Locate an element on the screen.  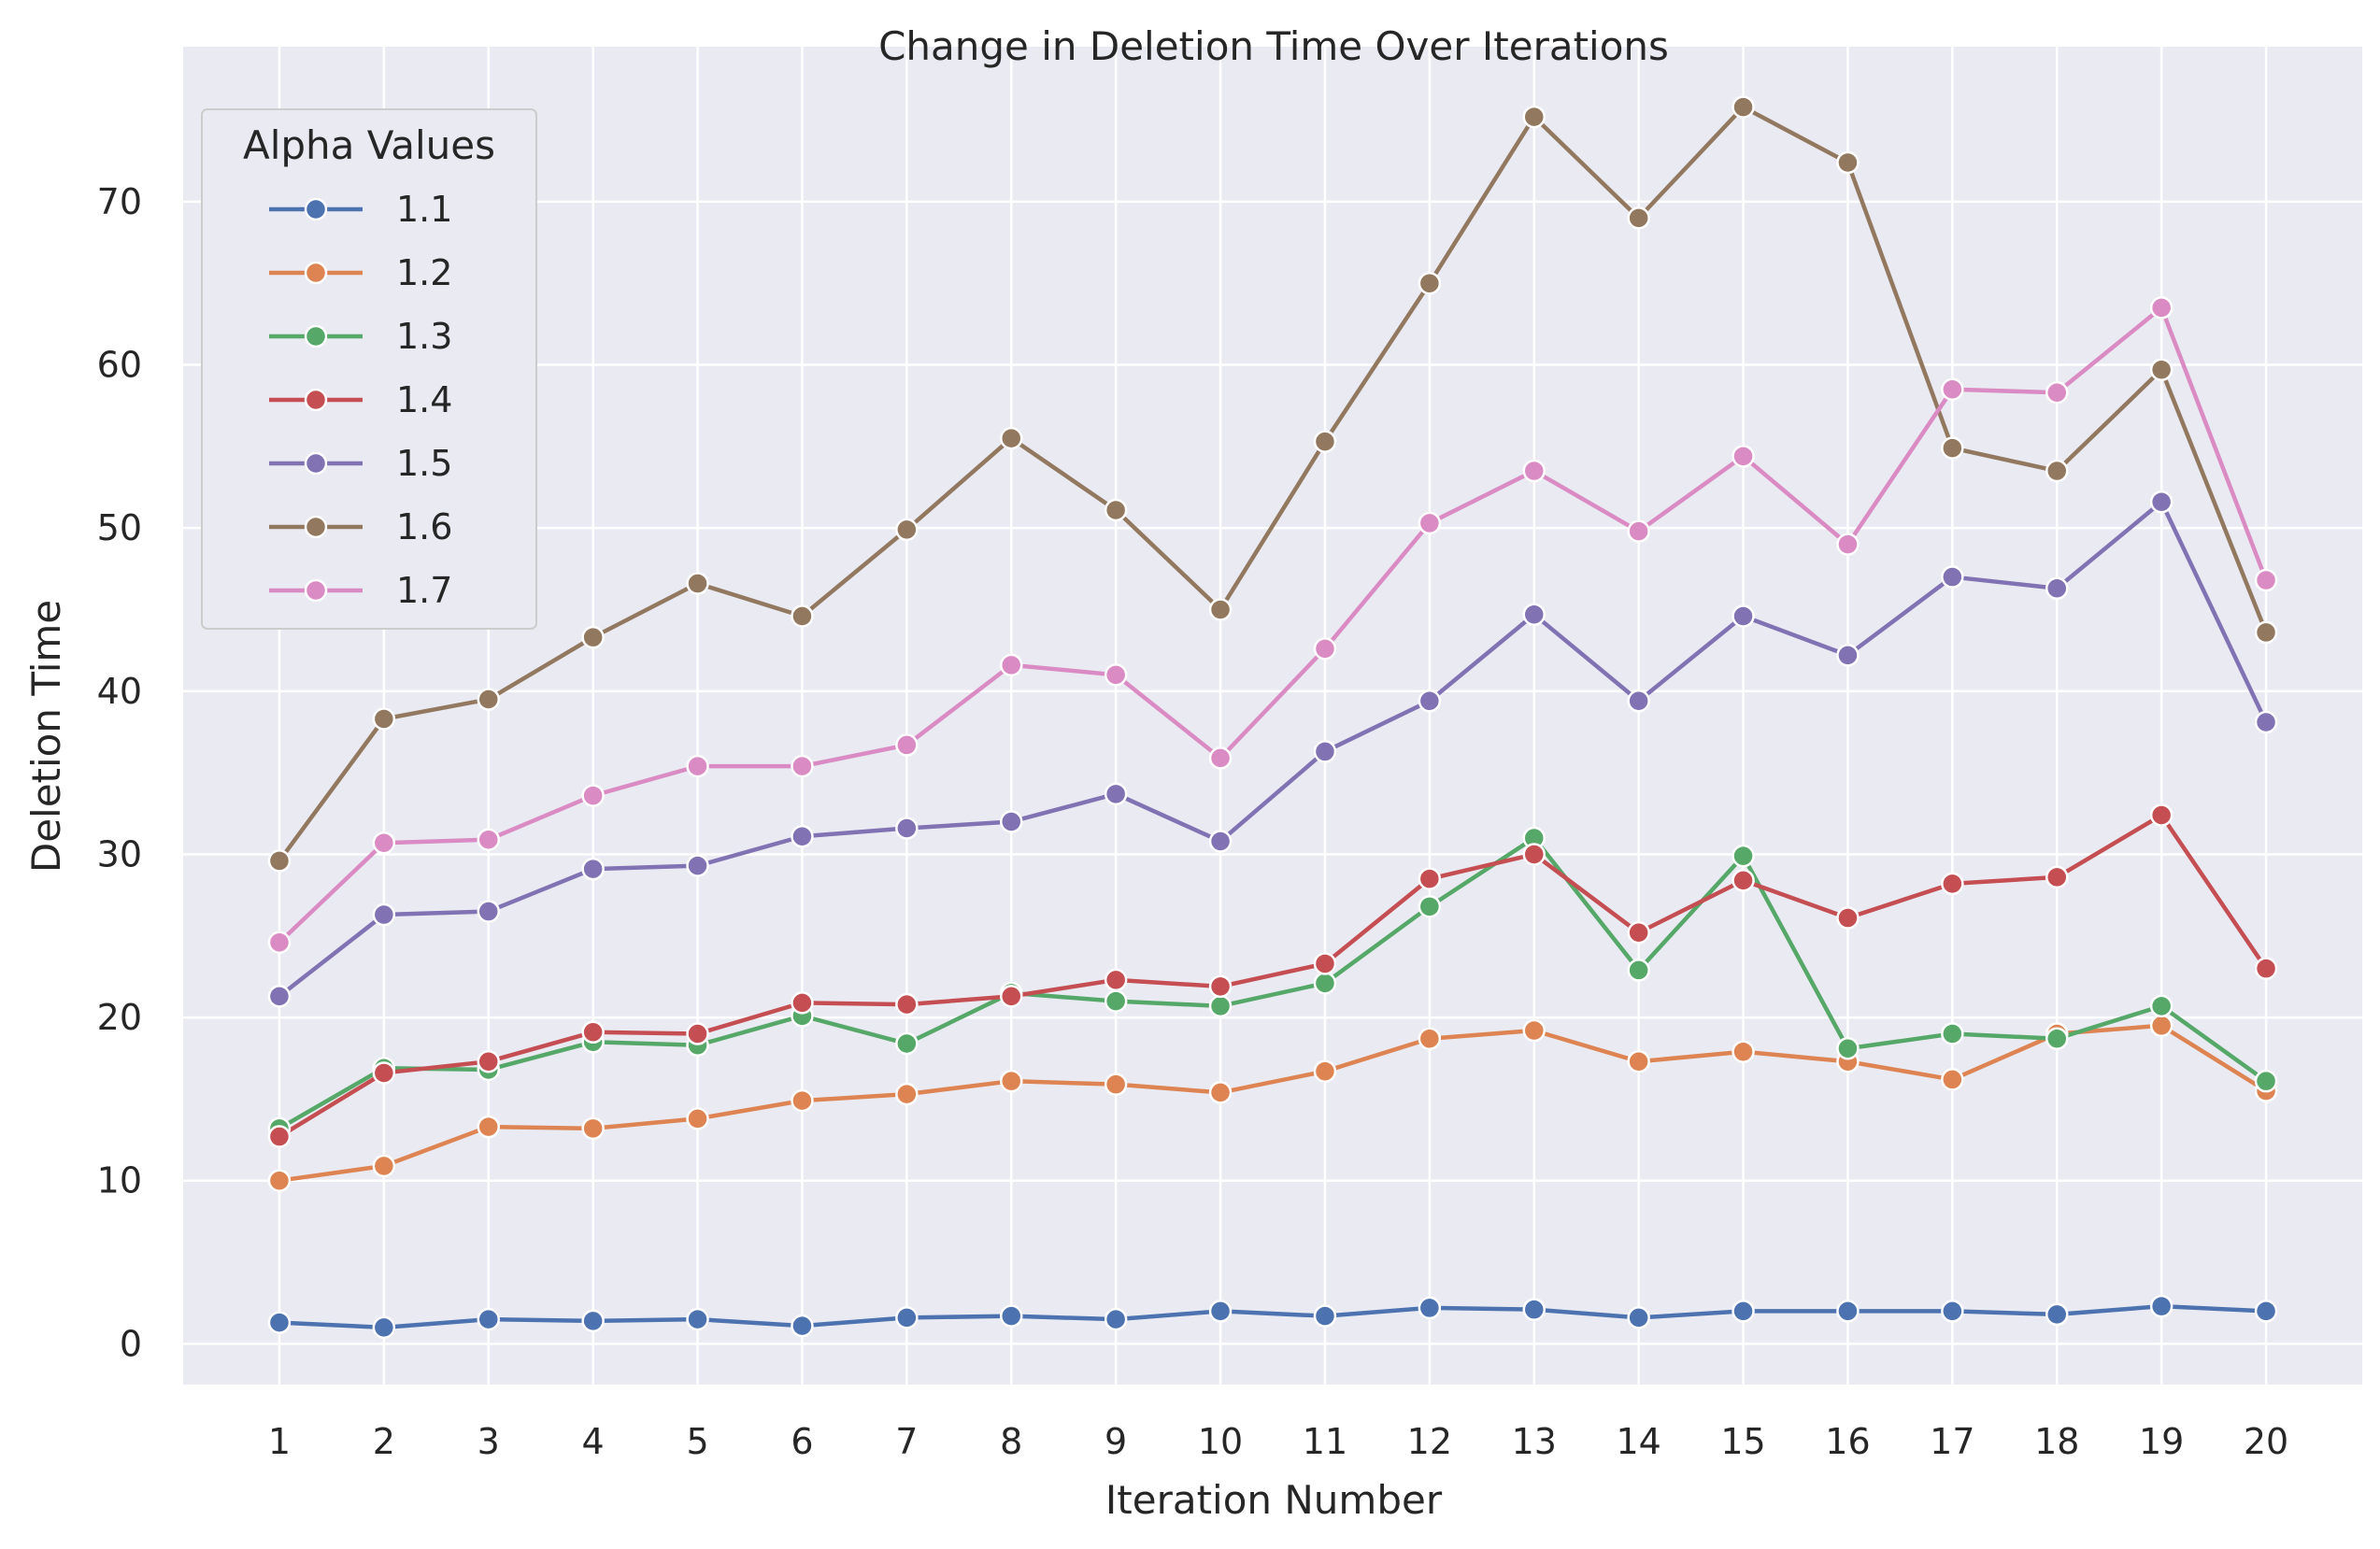
x-tick-label: 3 is located at coordinates (489, 1441).